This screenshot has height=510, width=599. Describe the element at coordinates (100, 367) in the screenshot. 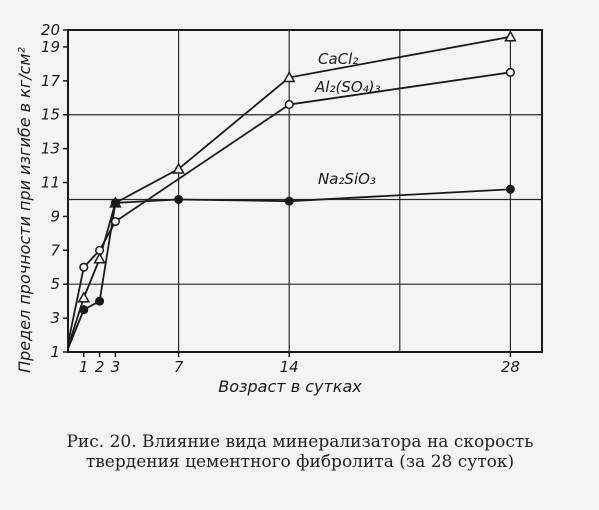

I see `x-tick-label: 2` at that location.